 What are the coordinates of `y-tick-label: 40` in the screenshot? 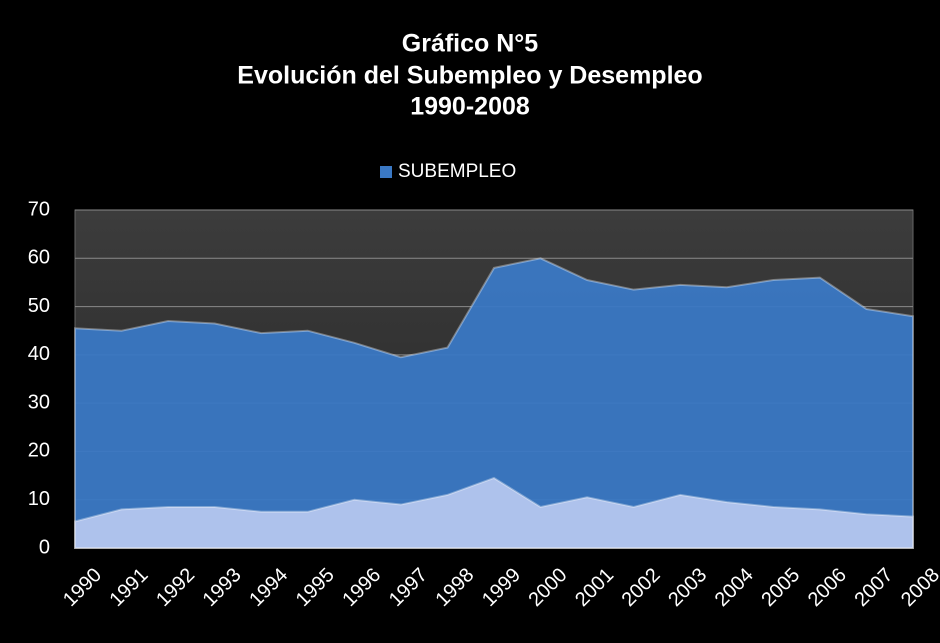 It's located at (39, 354).